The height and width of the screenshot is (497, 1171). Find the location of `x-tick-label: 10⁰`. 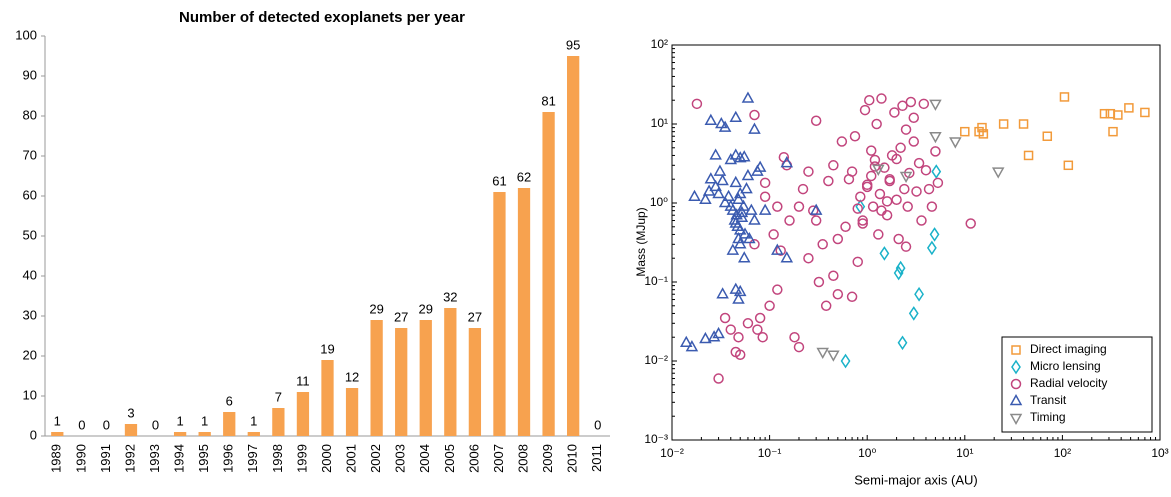

x-tick-label: 10⁰ is located at coordinates (867, 453).